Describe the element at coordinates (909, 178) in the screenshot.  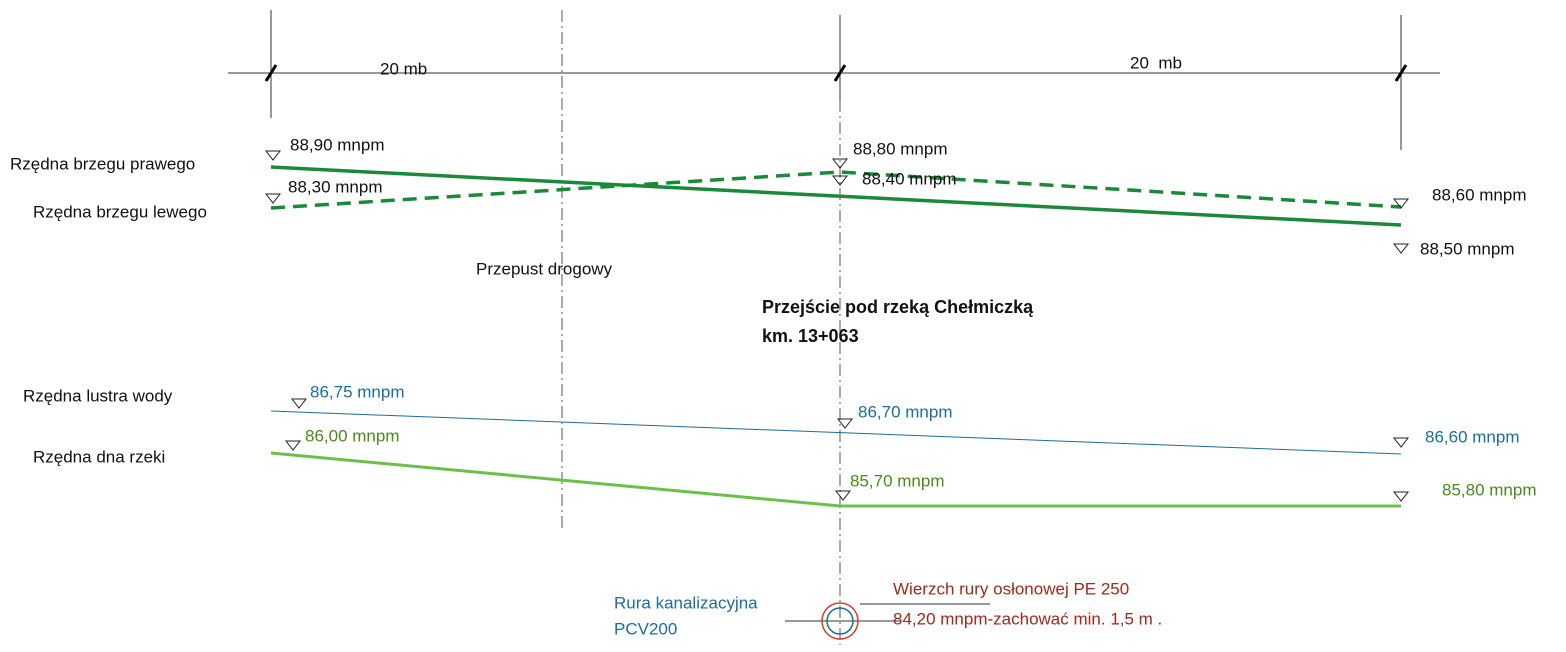
I see `elevation: 88,40 mnpm` at that location.